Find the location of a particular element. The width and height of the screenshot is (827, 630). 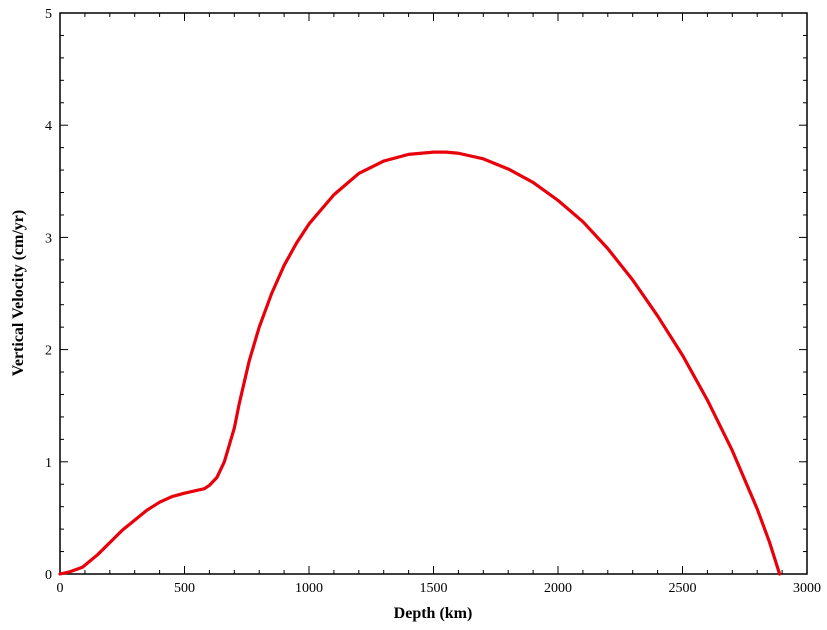

x-axis-title: Depth (km) is located at coordinates (433, 613).